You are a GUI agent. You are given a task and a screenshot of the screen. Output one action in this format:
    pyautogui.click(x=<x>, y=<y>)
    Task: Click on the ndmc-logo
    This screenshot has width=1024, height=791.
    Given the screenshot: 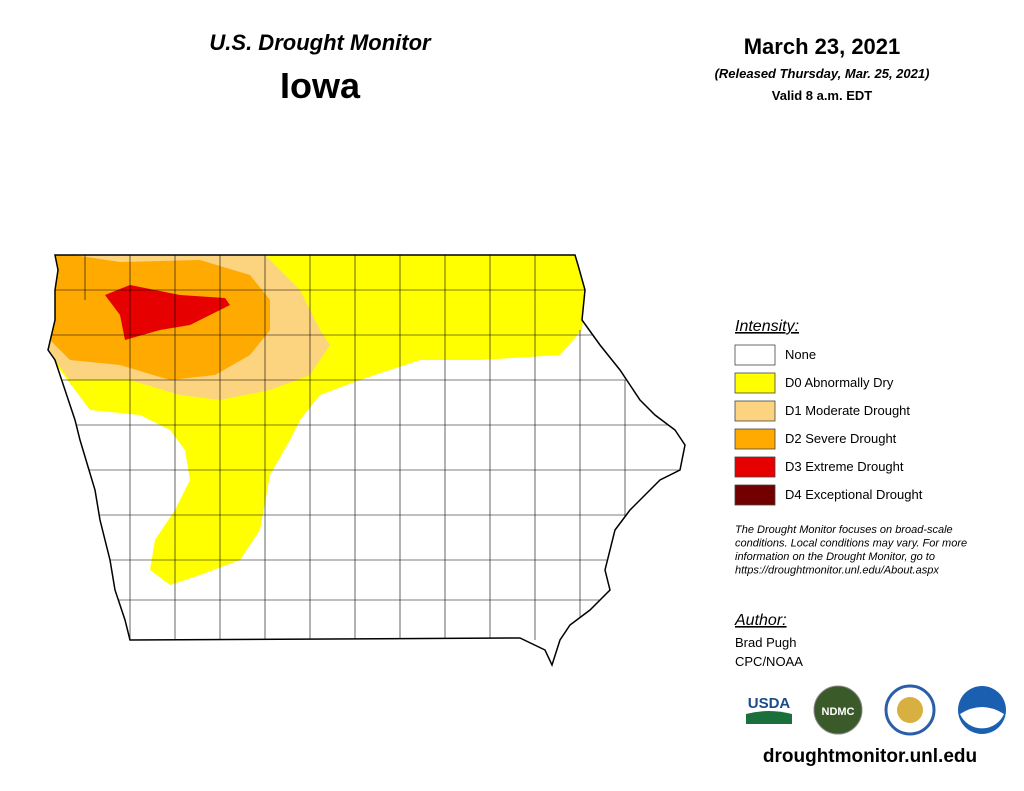 What is the action you would take?
    pyautogui.click(x=838, y=710)
    